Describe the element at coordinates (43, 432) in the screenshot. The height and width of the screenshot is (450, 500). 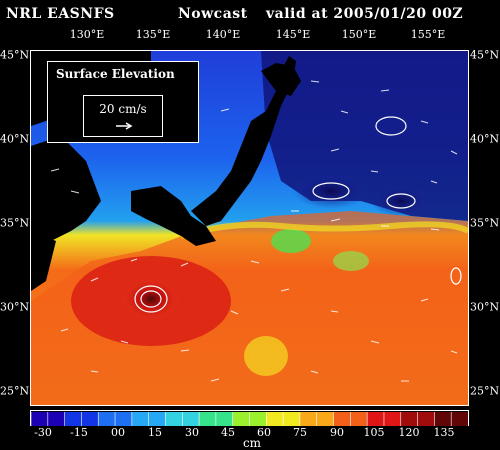
I see `colorbar-tick-label: -30` at that location.